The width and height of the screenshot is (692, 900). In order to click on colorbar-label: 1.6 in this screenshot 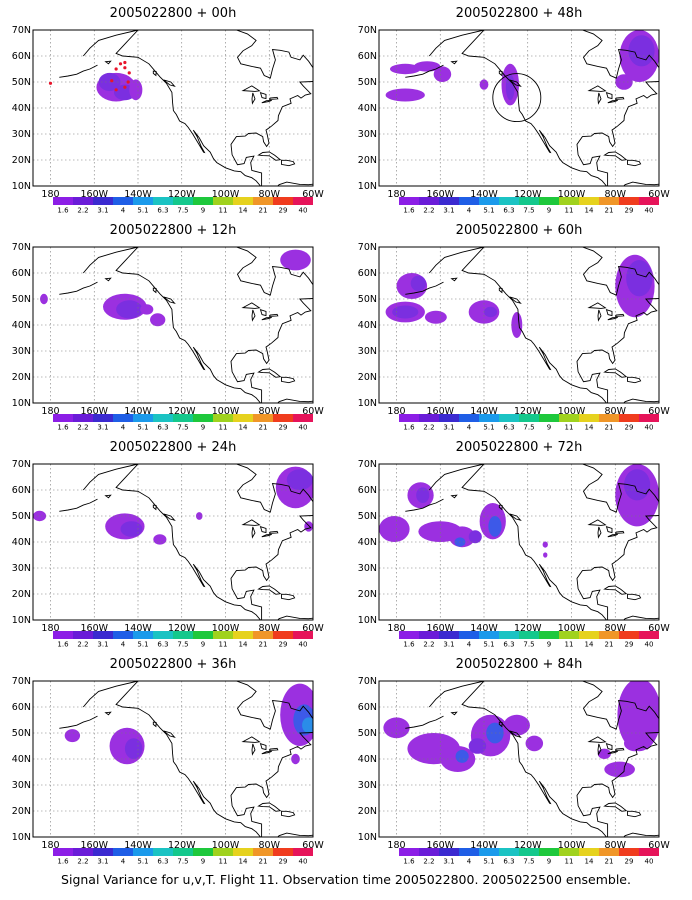, I will do `click(409, 862)`.